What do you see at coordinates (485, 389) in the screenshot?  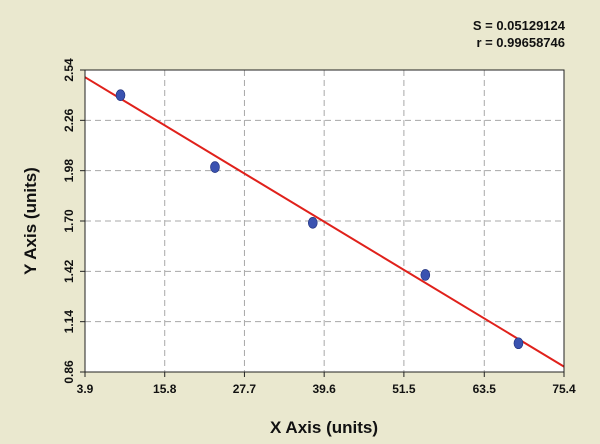 I see `x-tick-label: 63.5` at bounding box center [485, 389].